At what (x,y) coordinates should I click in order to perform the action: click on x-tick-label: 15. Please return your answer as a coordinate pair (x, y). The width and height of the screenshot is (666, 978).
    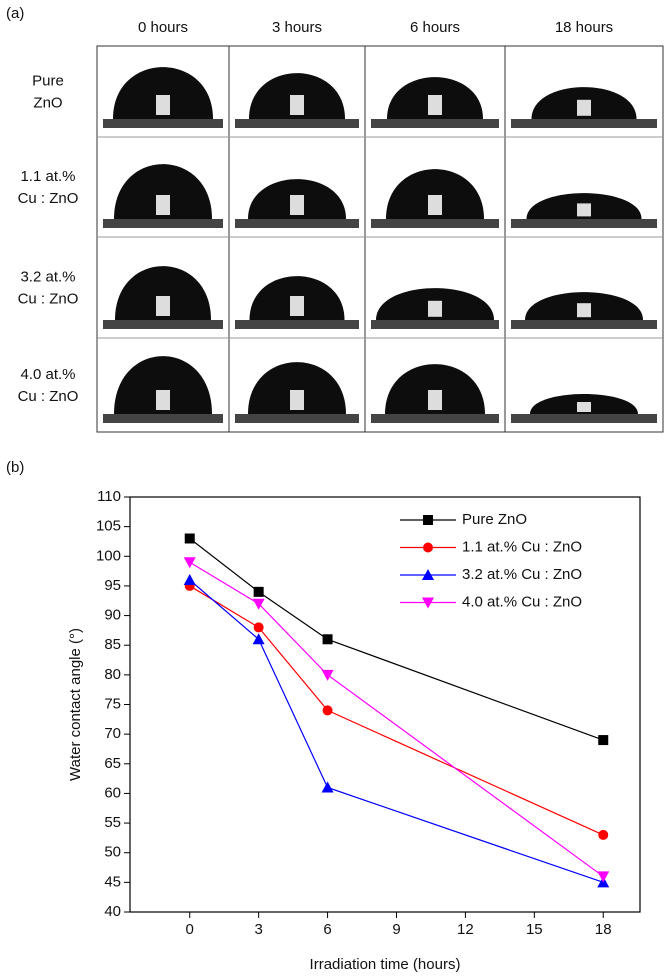
    Looking at the image, I should click on (534, 929).